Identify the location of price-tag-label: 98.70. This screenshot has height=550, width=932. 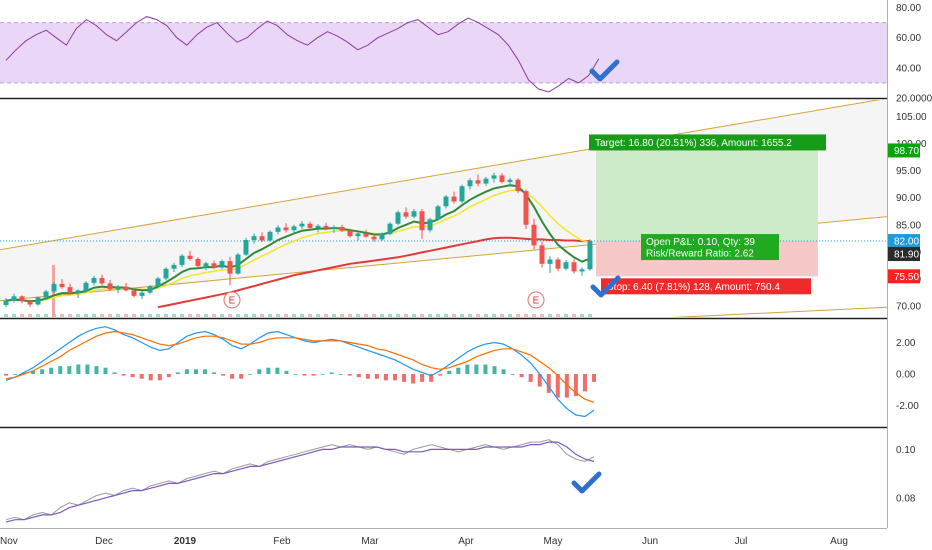
(906, 151).